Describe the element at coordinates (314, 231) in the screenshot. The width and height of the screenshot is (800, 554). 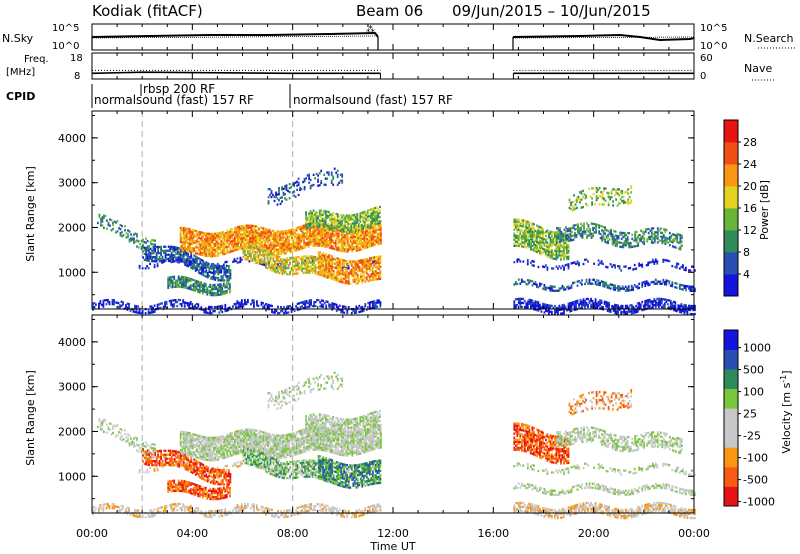
I see `power-cell-2023` at that location.